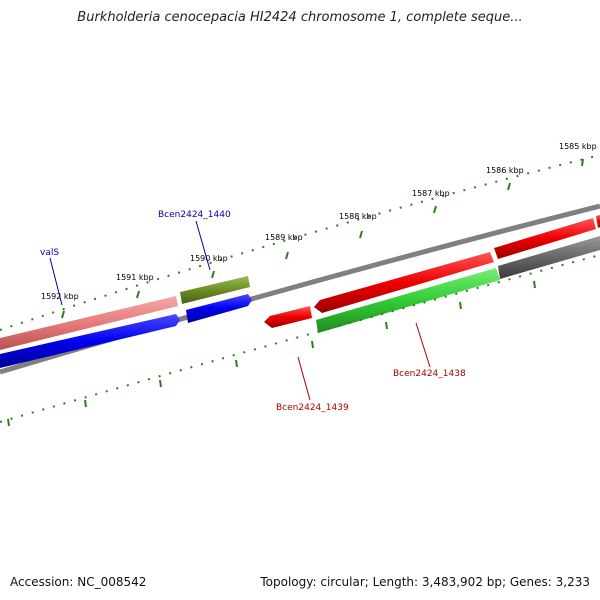 Image resolution: width=600 pixels, height=600 pixels. I want to click on kbp-label-1585: 1585 kbp, so click(578, 146).